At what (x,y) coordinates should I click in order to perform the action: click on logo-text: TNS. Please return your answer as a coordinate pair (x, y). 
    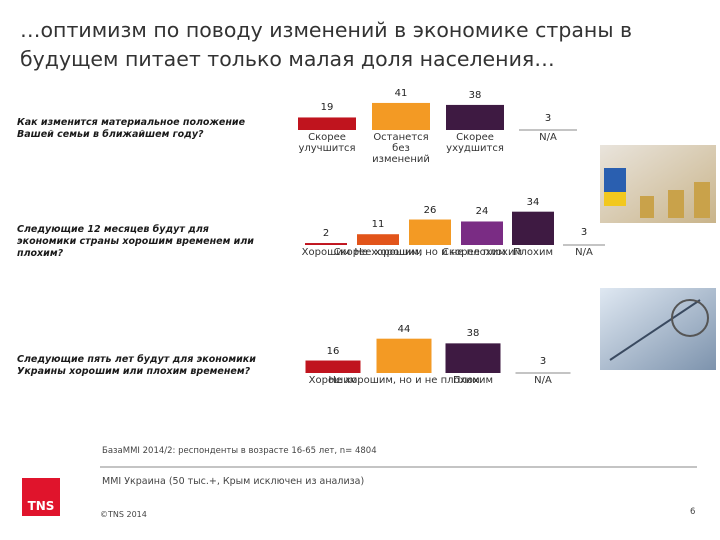
    Looking at the image, I should click on (41, 506).